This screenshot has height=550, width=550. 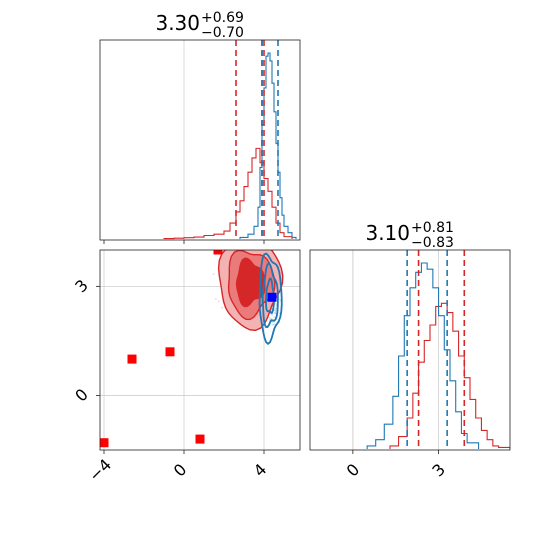 What do you see at coordinates (177, 23) in the screenshot?
I see `panel-title-value: 3.30` at bounding box center [177, 23].